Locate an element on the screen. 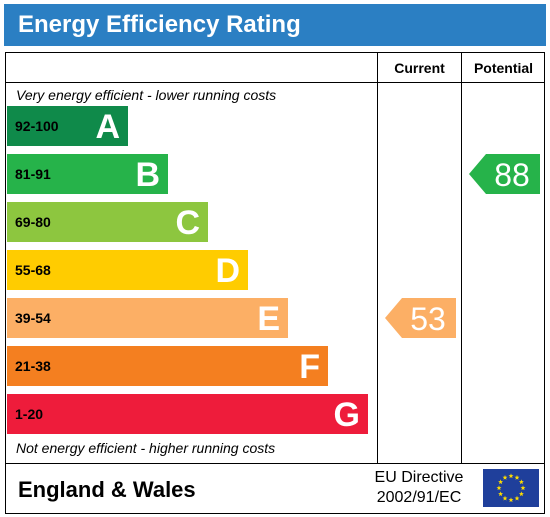 The width and height of the screenshot is (550, 517). band-bar-b is located at coordinates (87, 174).